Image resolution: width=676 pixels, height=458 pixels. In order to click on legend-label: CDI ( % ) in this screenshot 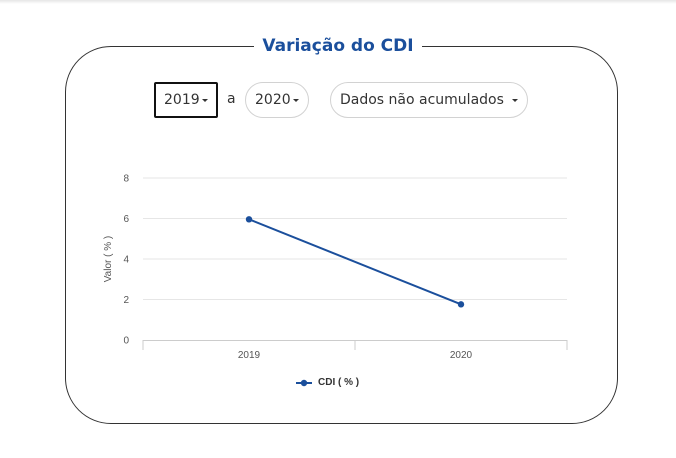, I will do `click(339, 382)`.